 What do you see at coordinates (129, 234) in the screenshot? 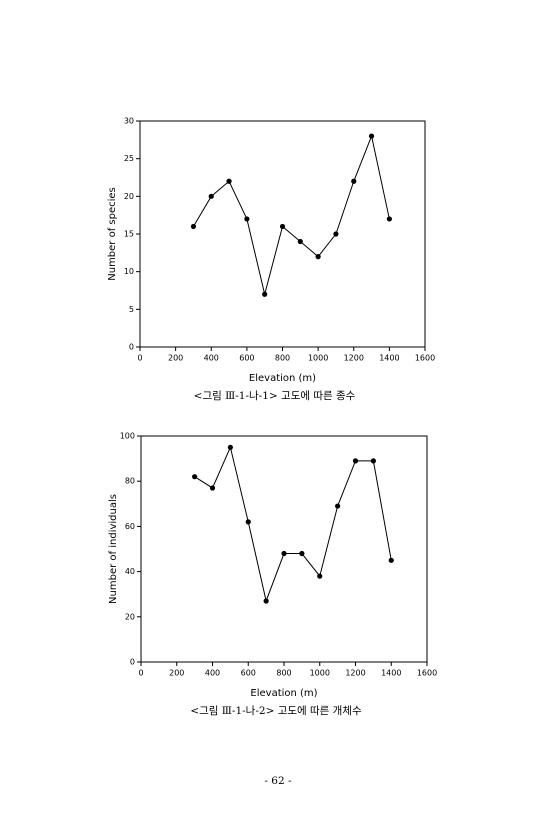
I see `y-tick-label: 15` at bounding box center [129, 234].